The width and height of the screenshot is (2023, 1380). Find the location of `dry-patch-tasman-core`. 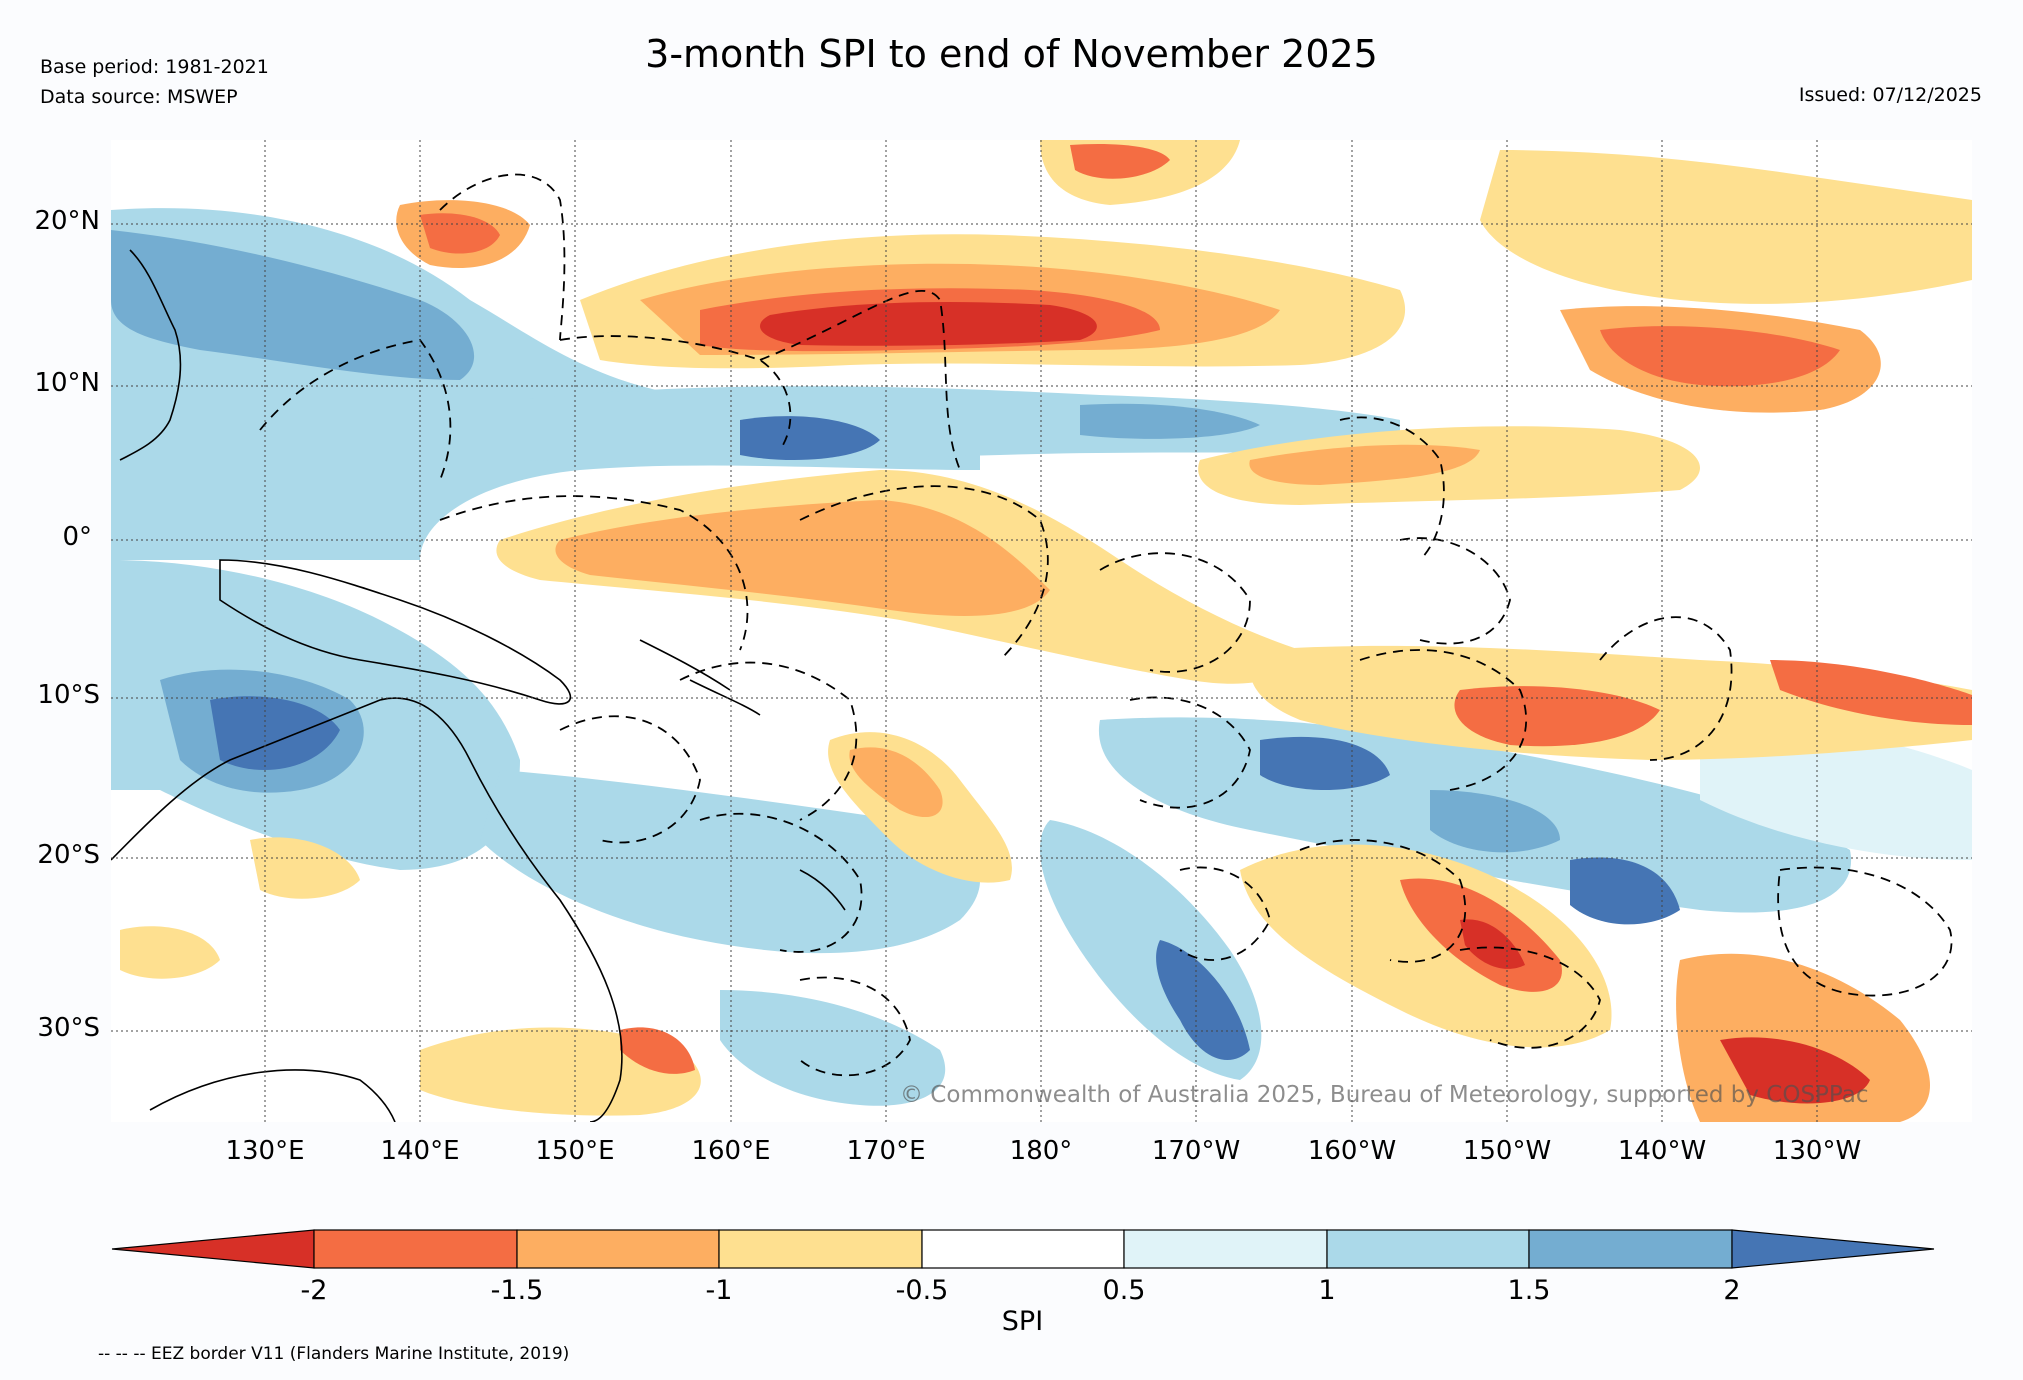

dry-patch-tasman-core is located at coordinates (657, 1050).